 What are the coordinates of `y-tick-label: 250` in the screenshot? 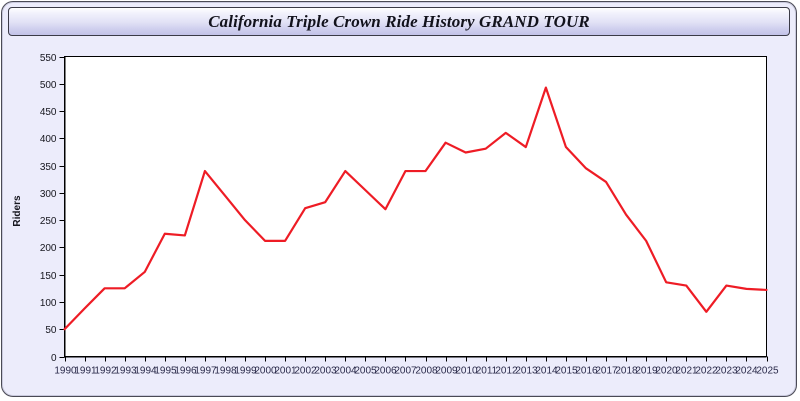 It's located at (48, 221).